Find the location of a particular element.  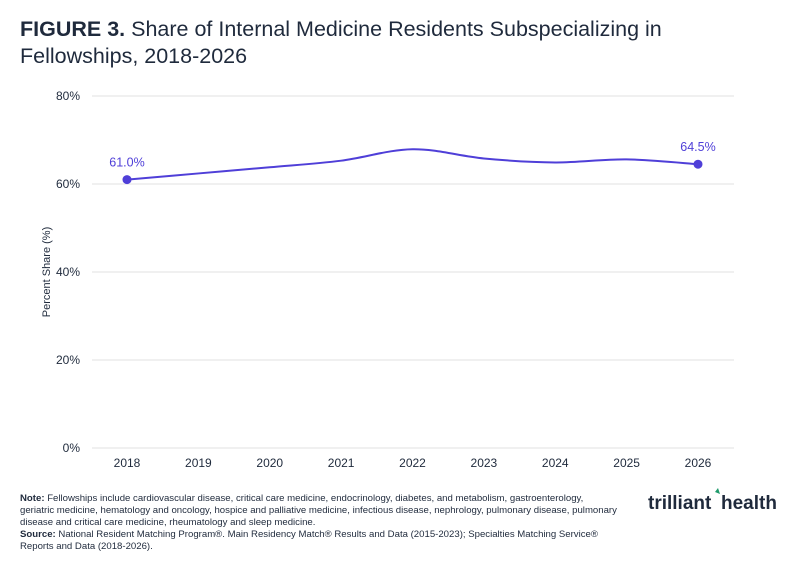

note-label: Note: is located at coordinates (32, 498).